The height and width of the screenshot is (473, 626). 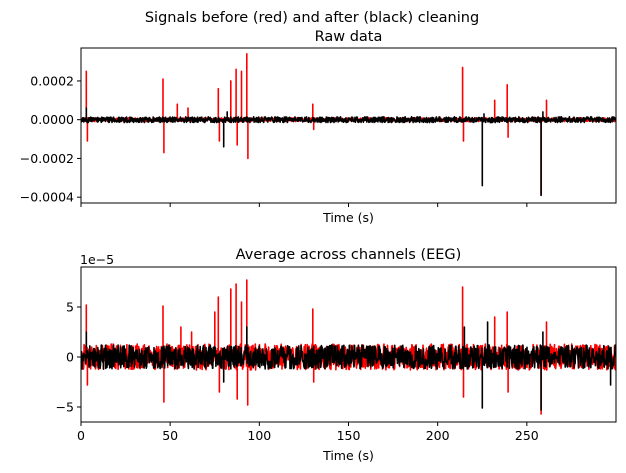 What do you see at coordinates (70, 357) in the screenshot?
I see `average-eeg-y-tick-label: 0` at bounding box center [70, 357].